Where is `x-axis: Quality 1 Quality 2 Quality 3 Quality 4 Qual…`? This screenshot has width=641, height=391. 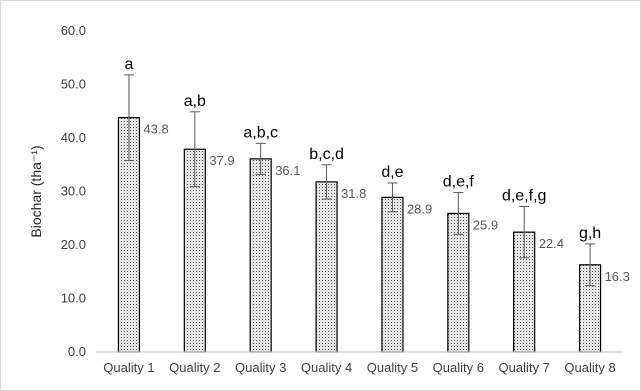
x-axis: Quality 1 Quality 2 Quality 3 Quality 4 Qual… is located at coordinates (359, 367).